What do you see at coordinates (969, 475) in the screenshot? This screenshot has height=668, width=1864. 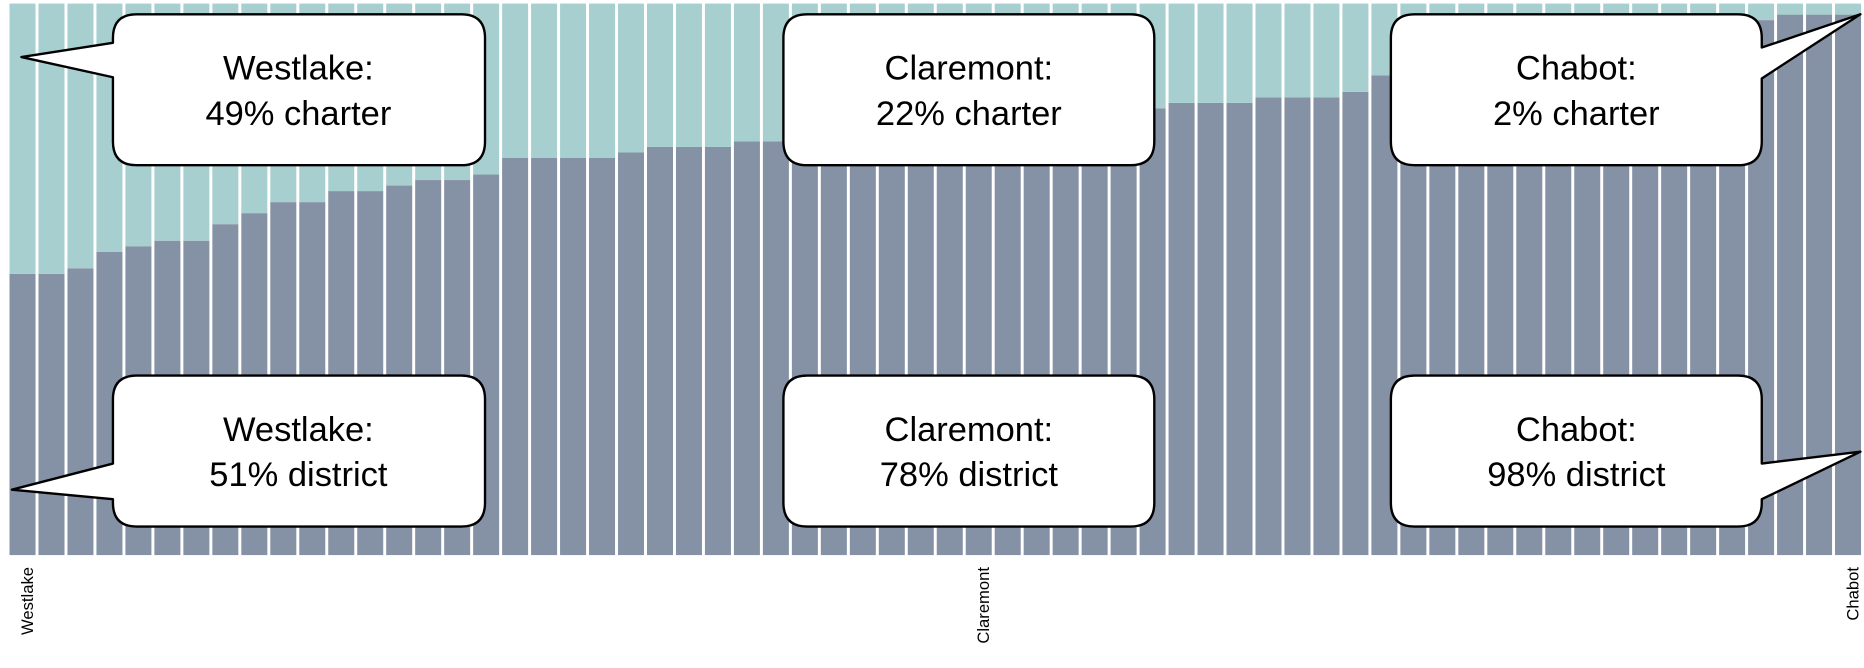 I see `annotation: 78% district` at bounding box center [969, 475].